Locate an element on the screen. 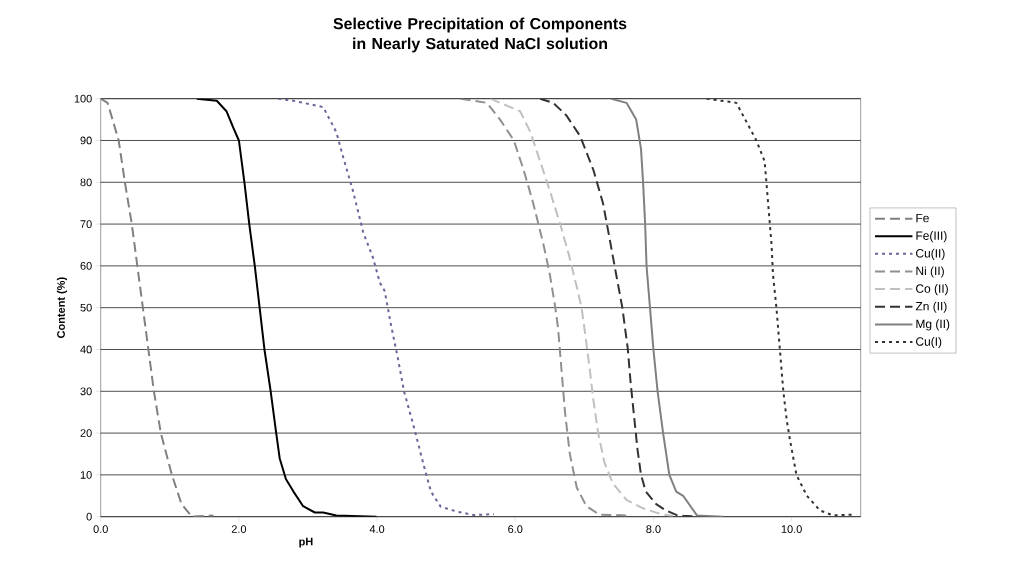 This screenshot has width=1010, height=565. y-tick-label: 20 is located at coordinates (86, 433).